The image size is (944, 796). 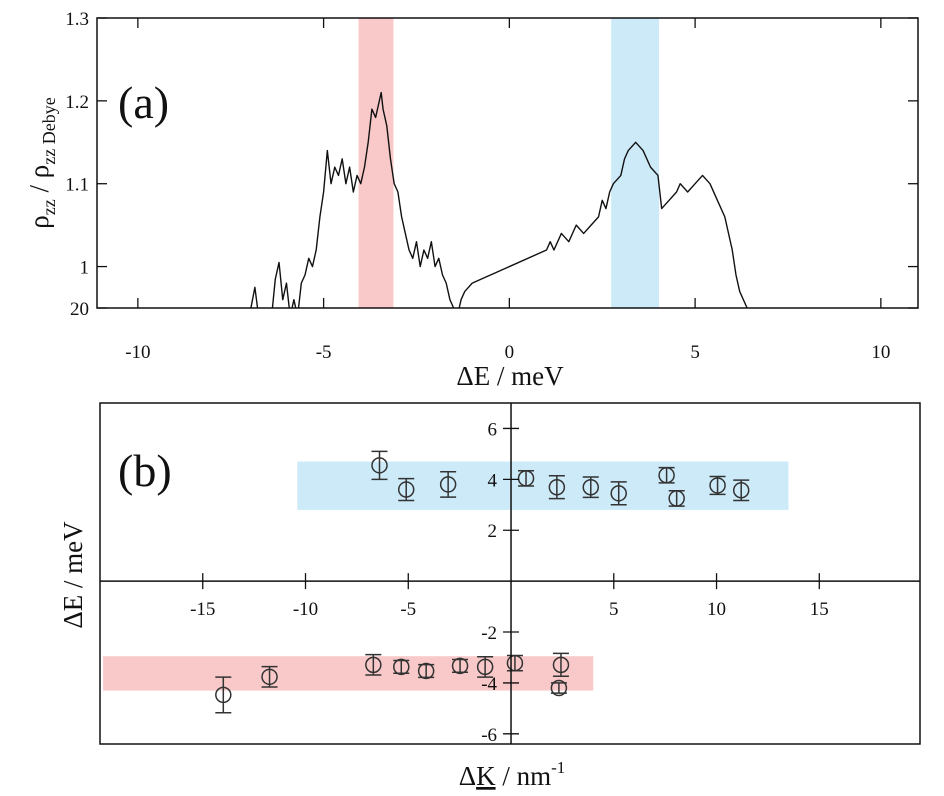 I want to click on y-tick-label: -4, so click(x=489, y=684).